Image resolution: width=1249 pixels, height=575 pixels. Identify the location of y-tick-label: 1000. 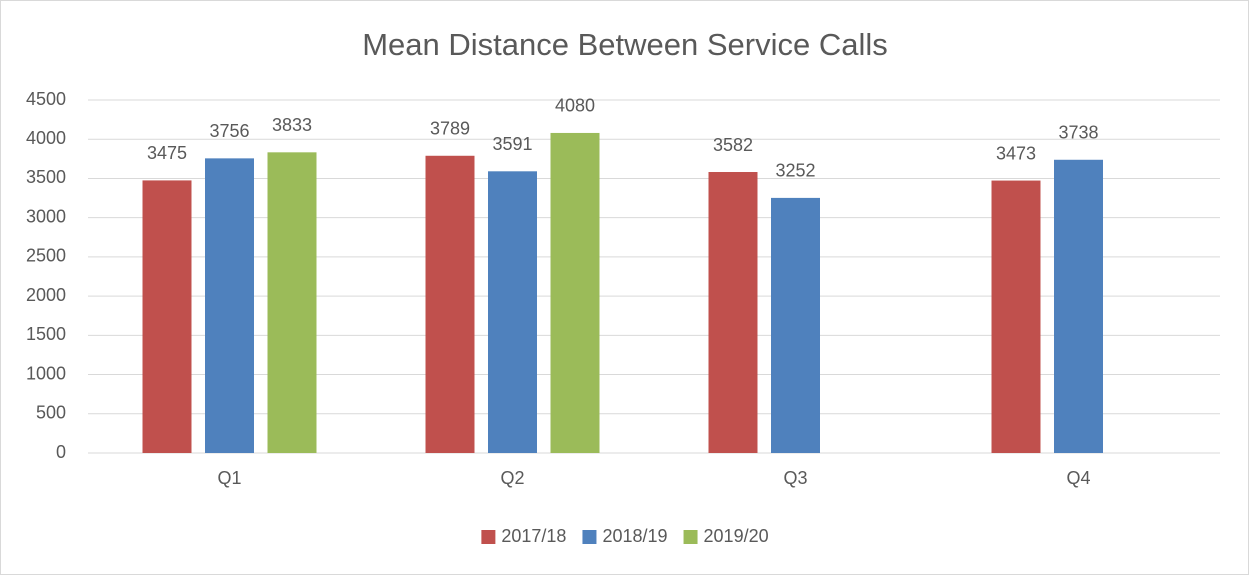
(46, 373).